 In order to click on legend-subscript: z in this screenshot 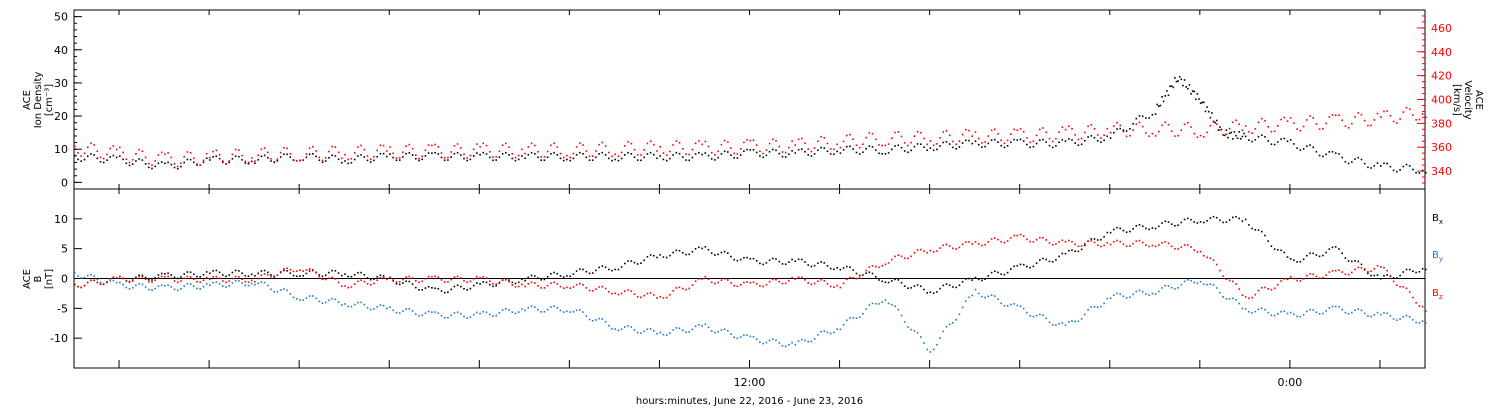, I will do `click(1441, 297)`.